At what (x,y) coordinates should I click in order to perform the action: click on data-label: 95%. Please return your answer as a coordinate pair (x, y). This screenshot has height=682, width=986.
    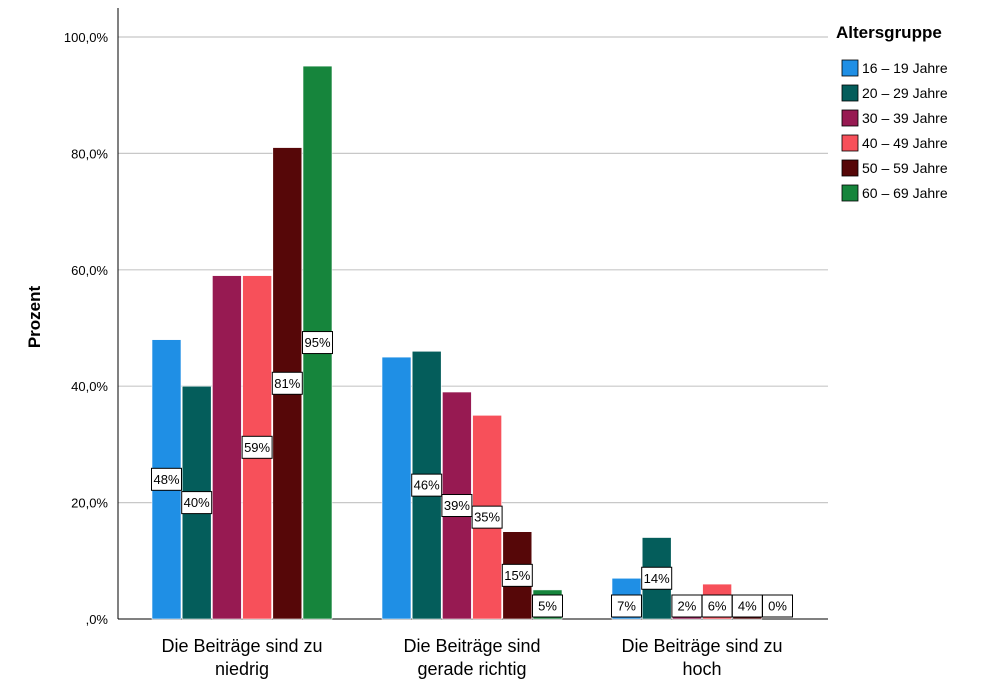
    Looking at the image, I should click on (317, 343).